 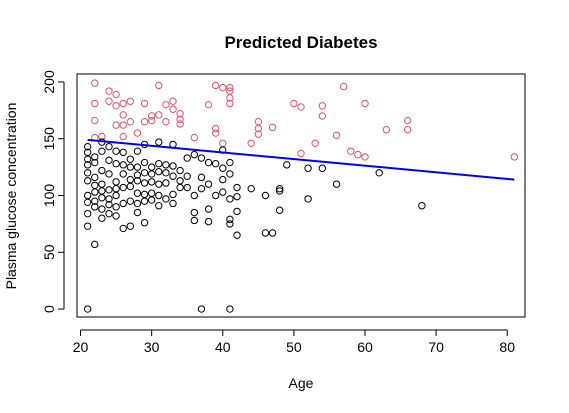 What do you see at coordinates (507, 347) in the screenshot?
I see `x-tick-label: 80` at bounding box center [507, 347].